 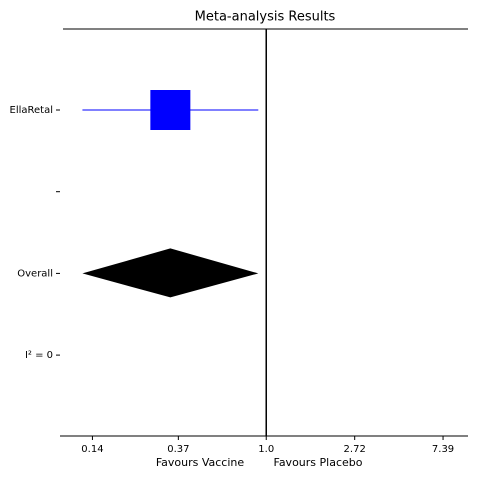 I want to click on y-tick-label: EllaRetal, so click(x=31, y=110).